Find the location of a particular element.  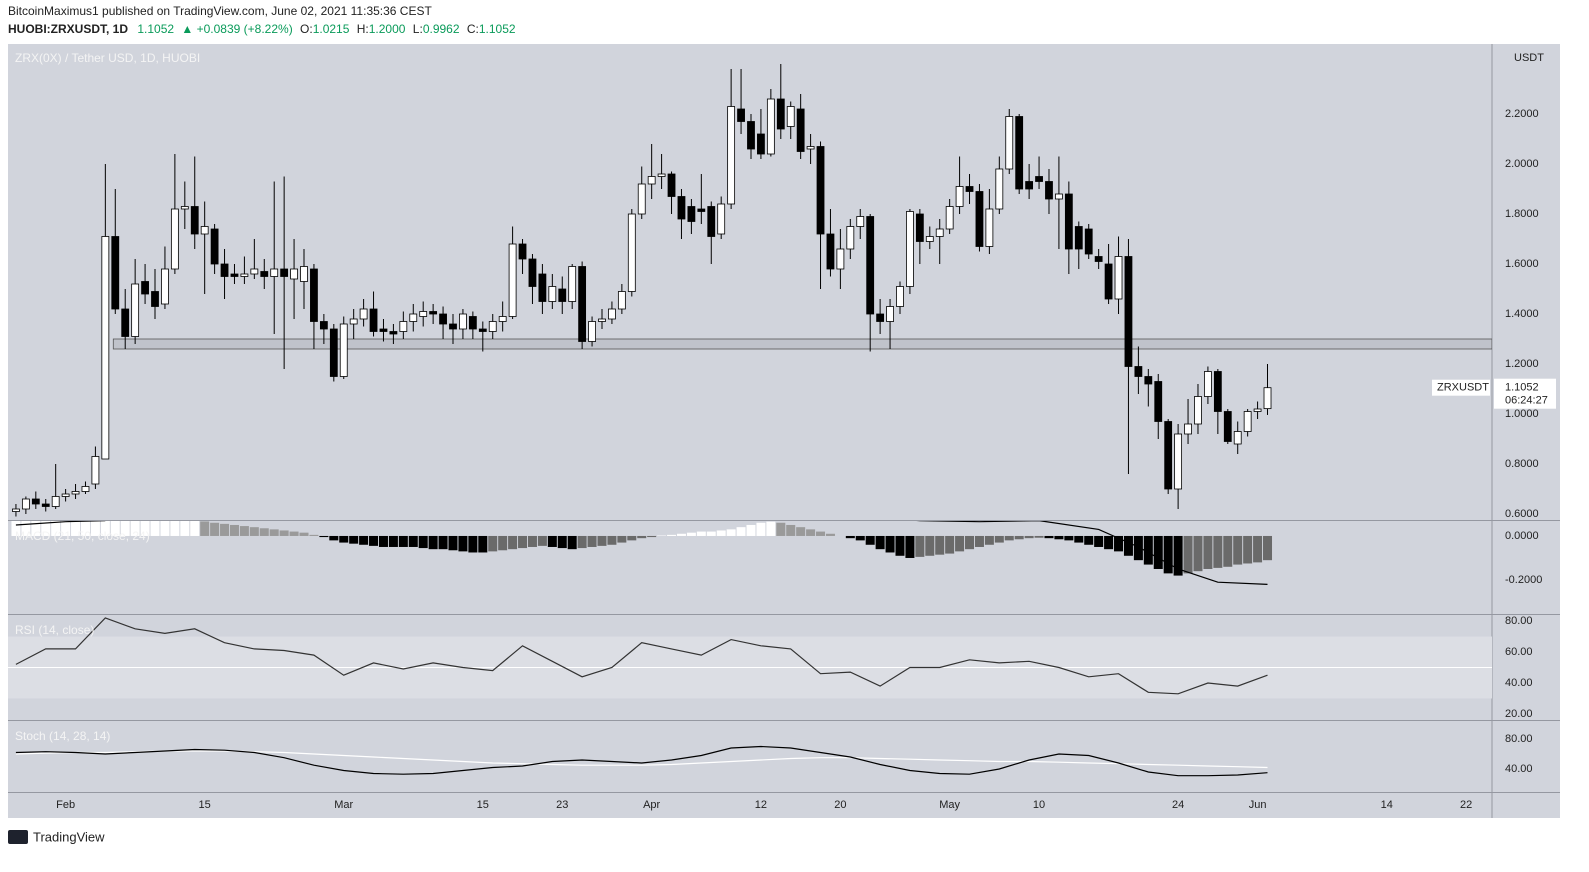

x-tick-label: Feb is located at coordinates (65, 805).